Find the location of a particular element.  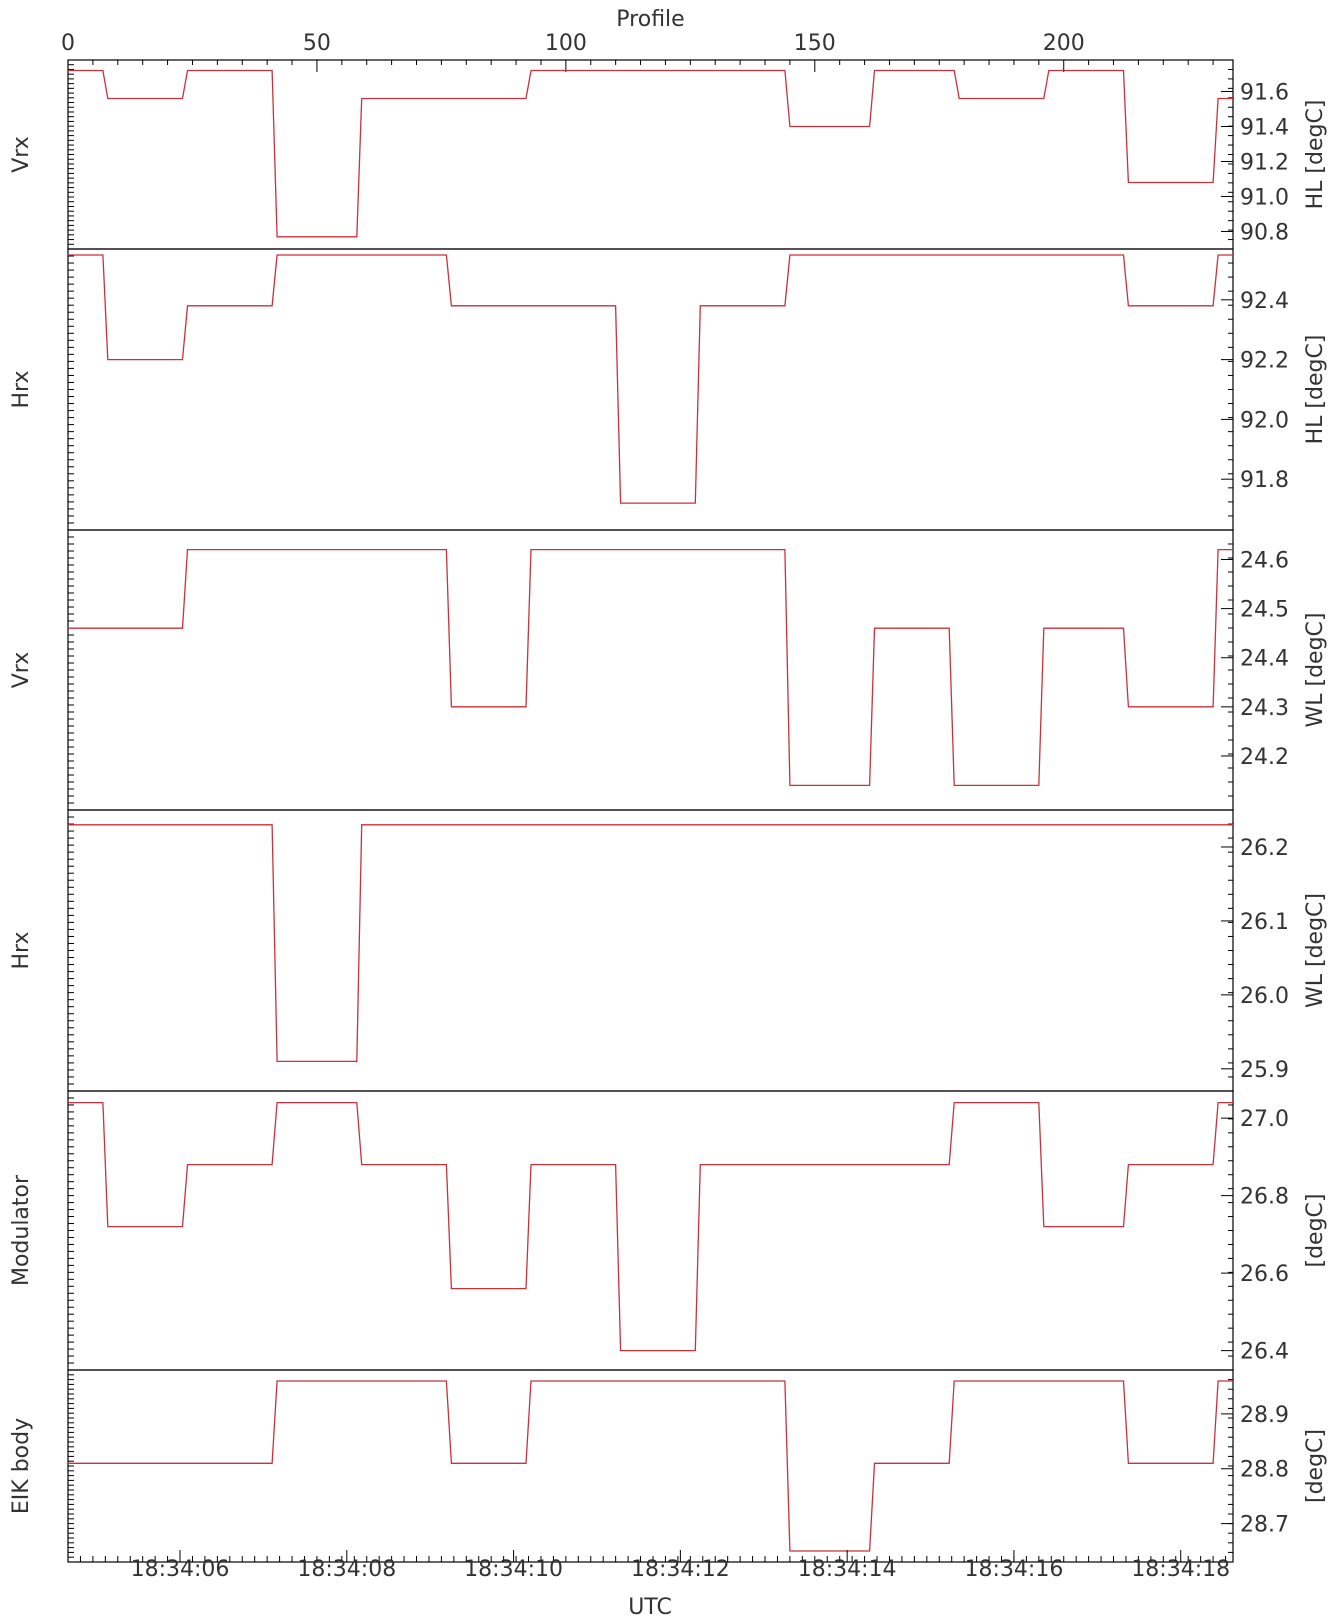

y-tick-label: 91.8 is located at coordinates (1264, 480).